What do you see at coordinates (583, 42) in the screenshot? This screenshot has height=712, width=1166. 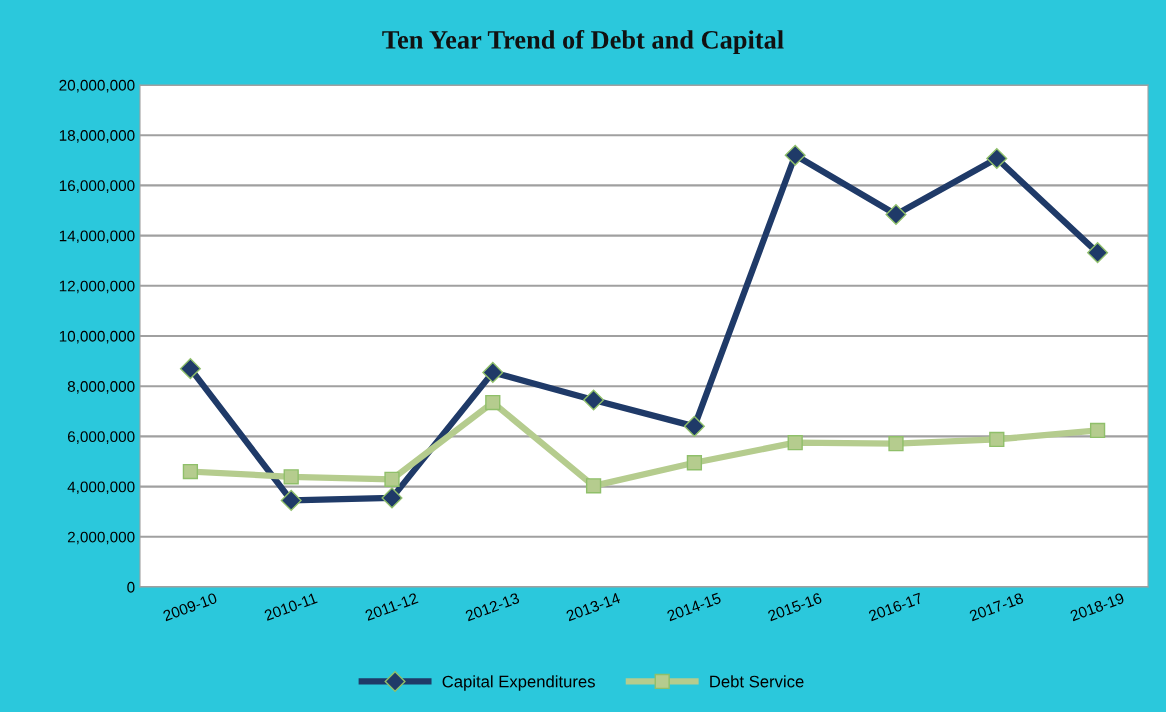 I see `chart-title: Ten Year Trend of Debt and Capital` at bounding box center [583, 42].